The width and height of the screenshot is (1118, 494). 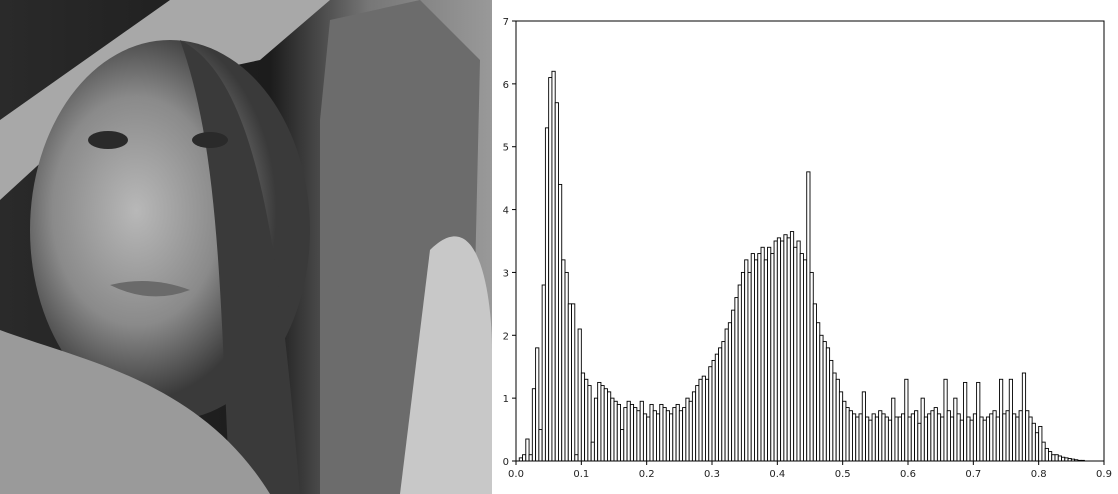 What do you see at coordinates (973, 474) in the screenshot?
I see `x-tick-label: 0.7` at bounding box center [973, 474].